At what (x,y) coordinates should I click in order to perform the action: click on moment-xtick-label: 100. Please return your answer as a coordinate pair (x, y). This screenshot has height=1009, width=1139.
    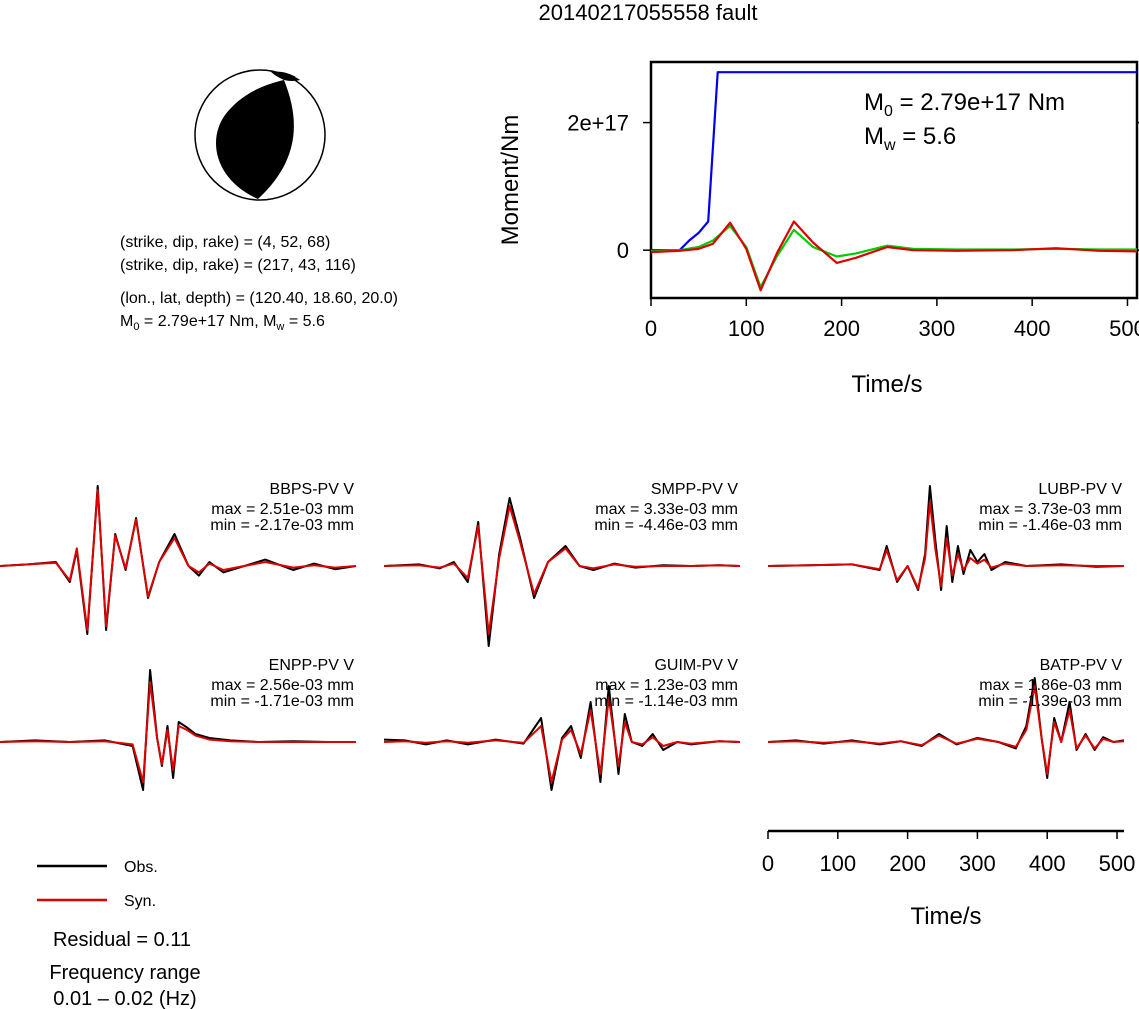
    Looking at the image, I should click on (746, 328).